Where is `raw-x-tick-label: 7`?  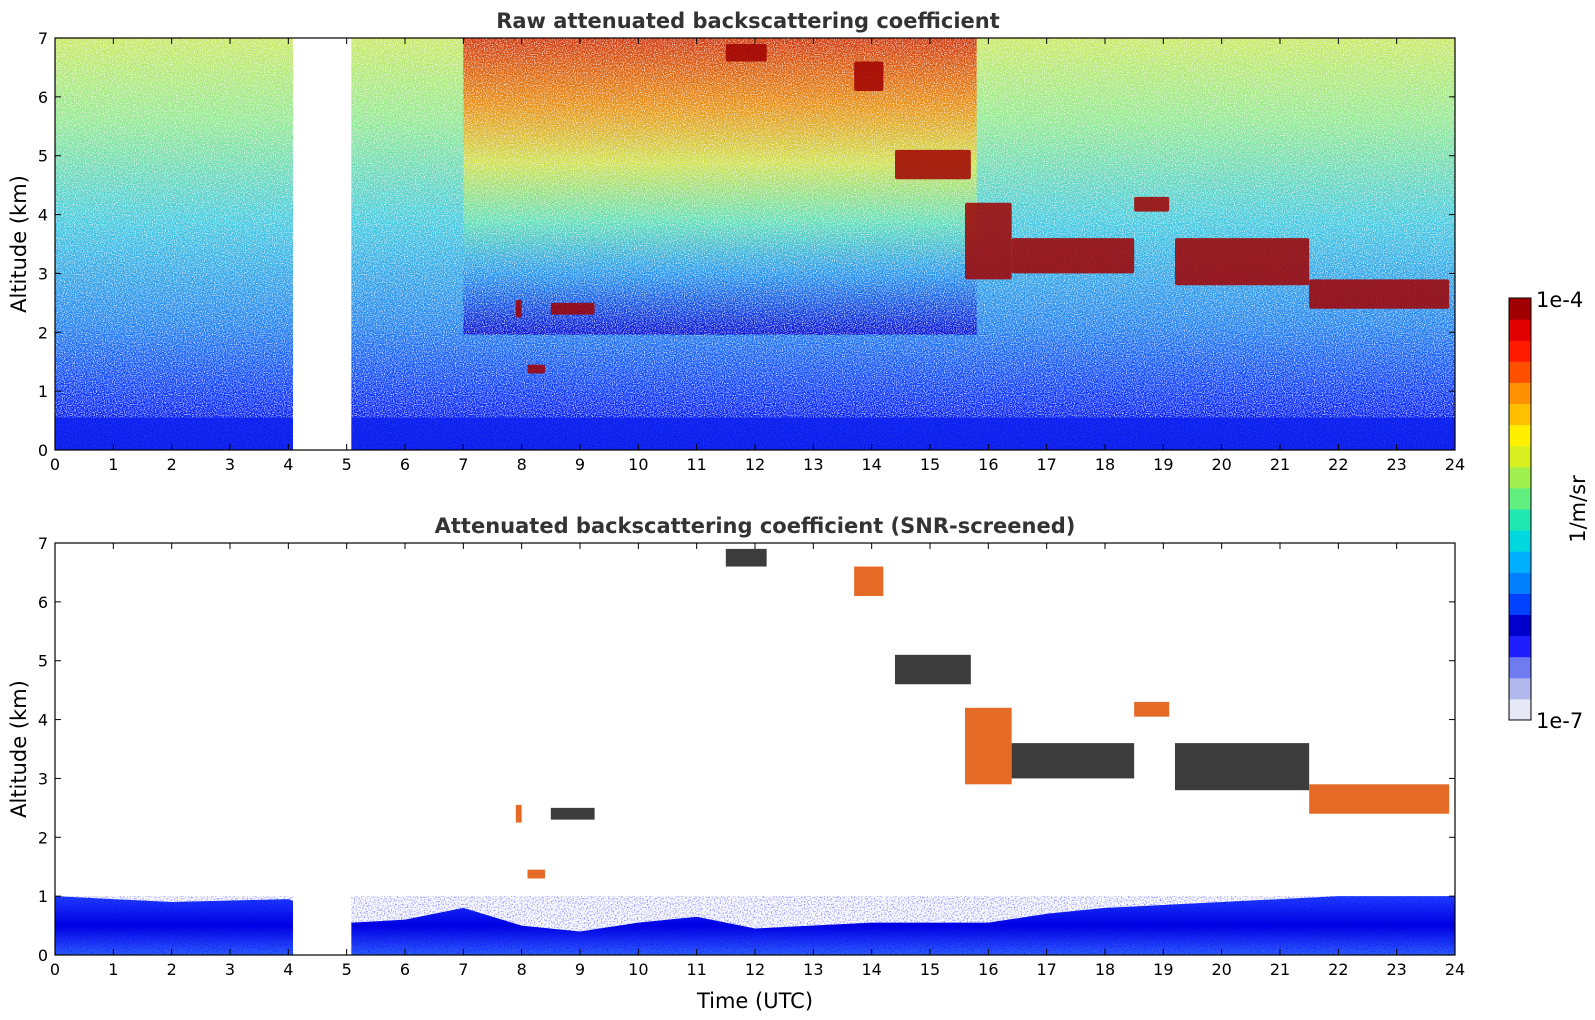 raw-x-tick-label: 7 is located at coordinates (463, 464).